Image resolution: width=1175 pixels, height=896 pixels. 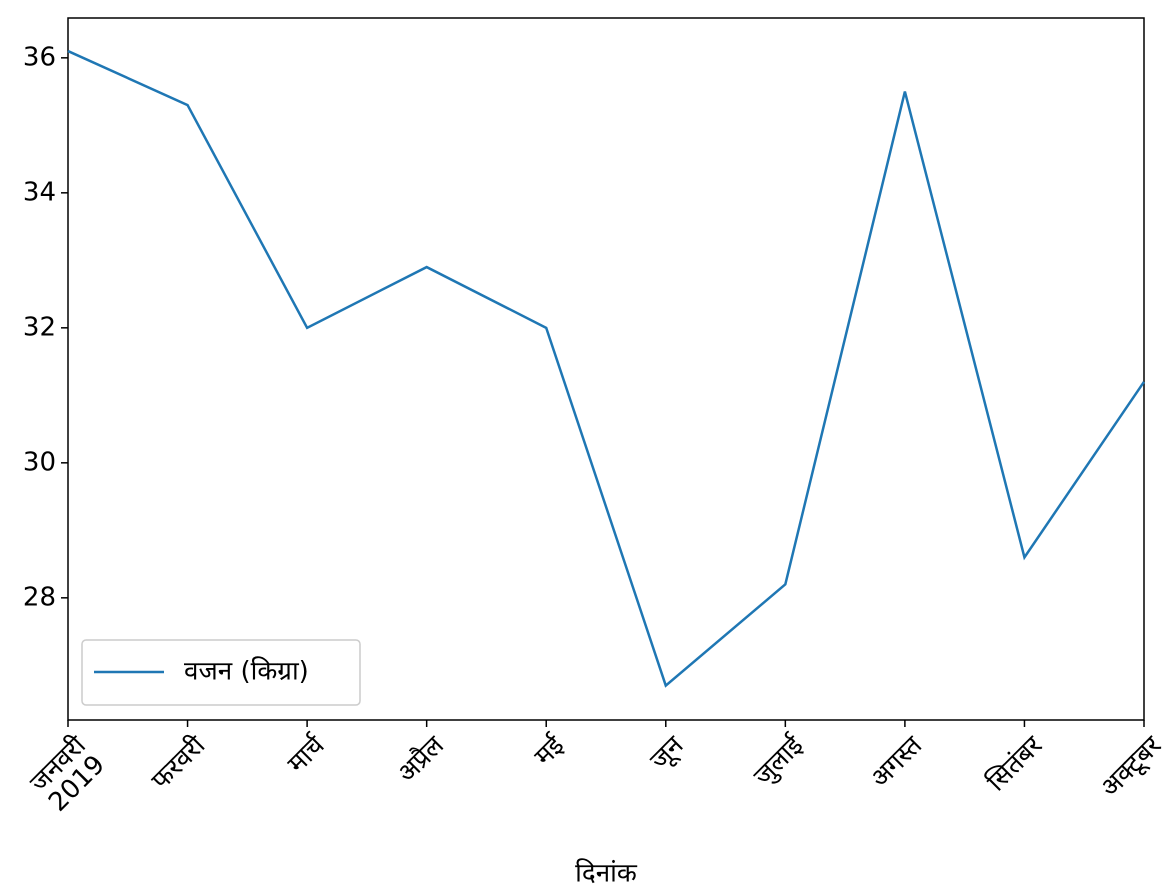 What do you see at coordinates (39, 462) in the screenshot?
I see `y-tick-label: 30` at bounding box center [39, 462].